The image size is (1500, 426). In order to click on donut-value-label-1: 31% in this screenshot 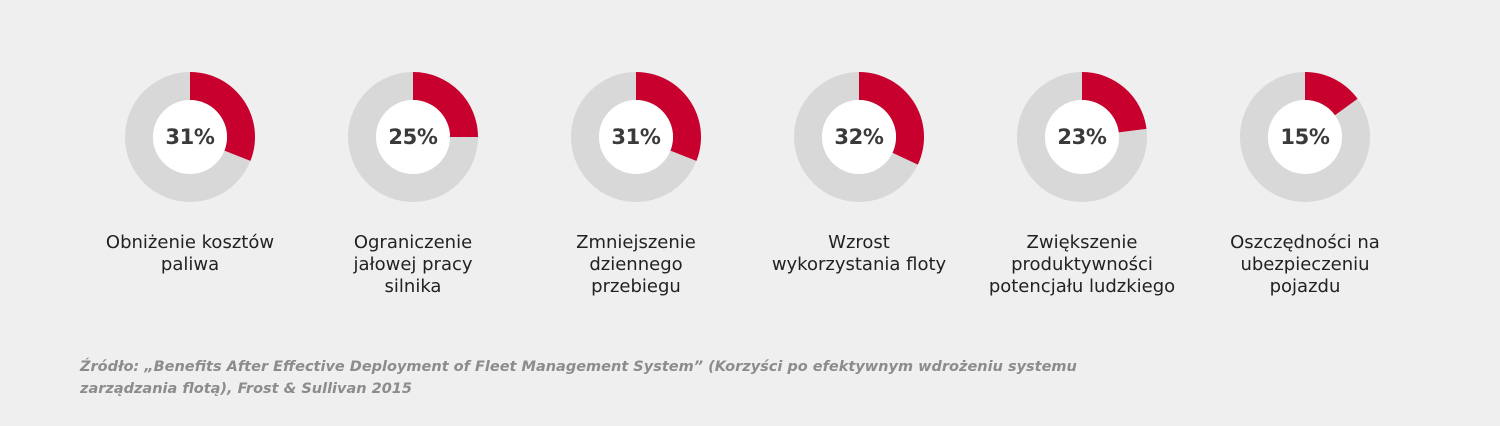, I will do `click(190, 137)`.